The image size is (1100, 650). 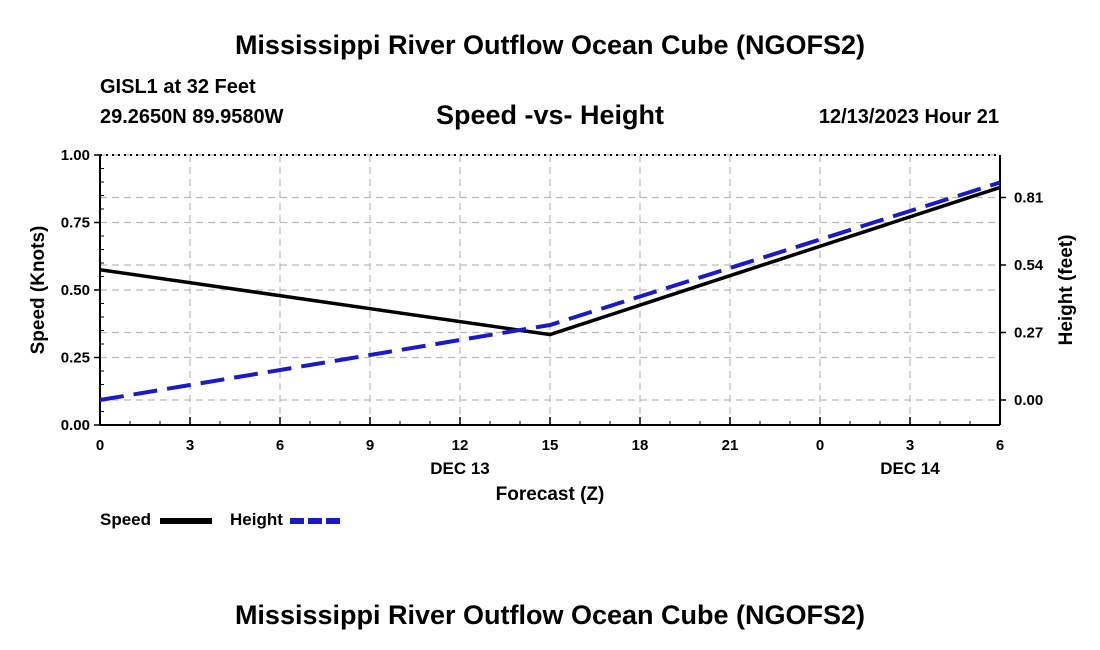 I want to click on x-tick-label: 18, so click(x=640, y=445).